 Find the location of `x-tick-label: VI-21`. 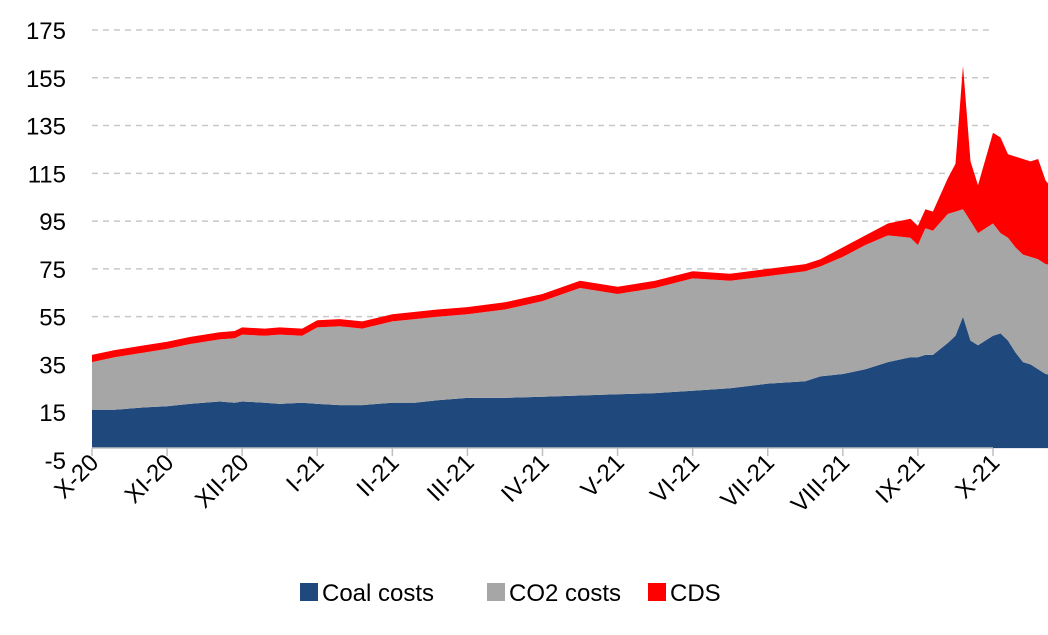

x-tick-label: VI-21 is located at coordinates (675, 479).